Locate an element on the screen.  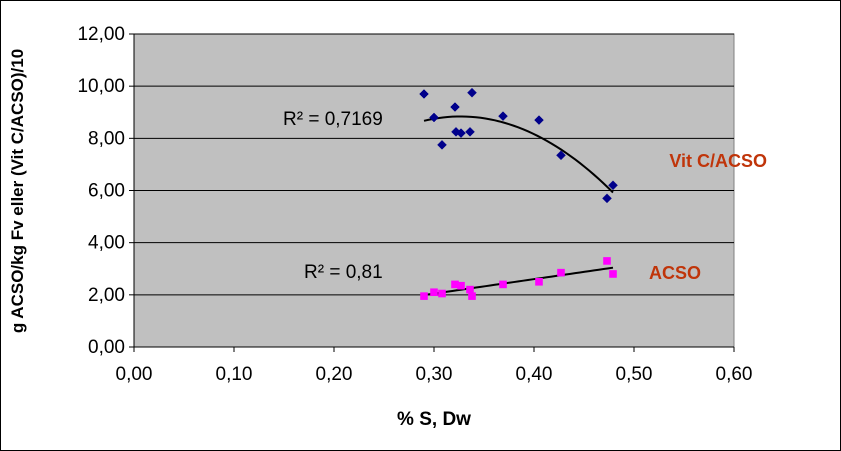
x-tick-label: 0,00 is located at coordinates (134, 374).